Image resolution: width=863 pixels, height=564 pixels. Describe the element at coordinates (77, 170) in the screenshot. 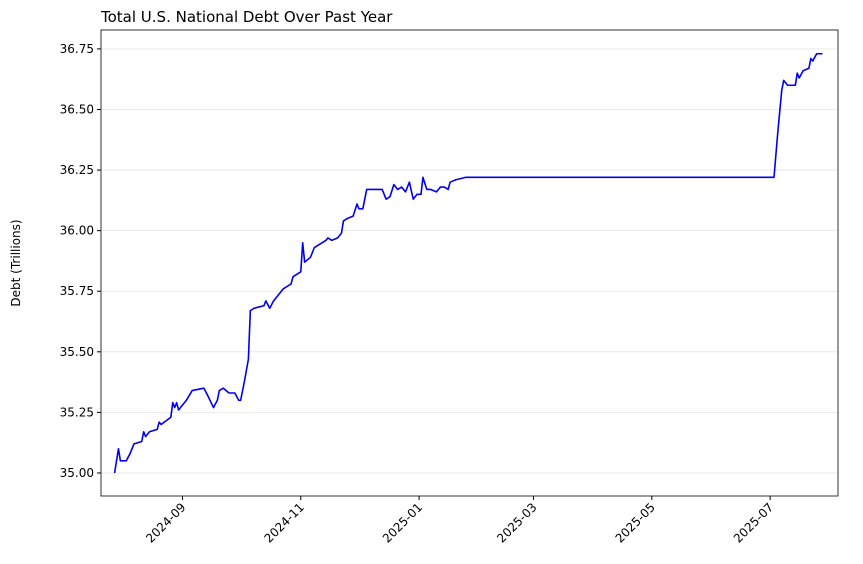

I see `y-tick-label: 36.25` at that location.